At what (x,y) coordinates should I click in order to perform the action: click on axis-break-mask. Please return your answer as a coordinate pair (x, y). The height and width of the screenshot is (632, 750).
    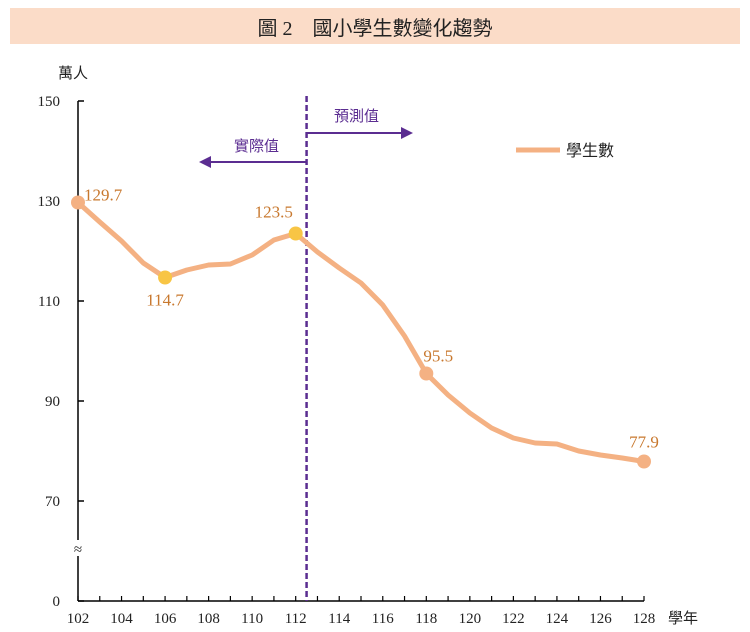
    Looking at the image, I should click on (78, 548).